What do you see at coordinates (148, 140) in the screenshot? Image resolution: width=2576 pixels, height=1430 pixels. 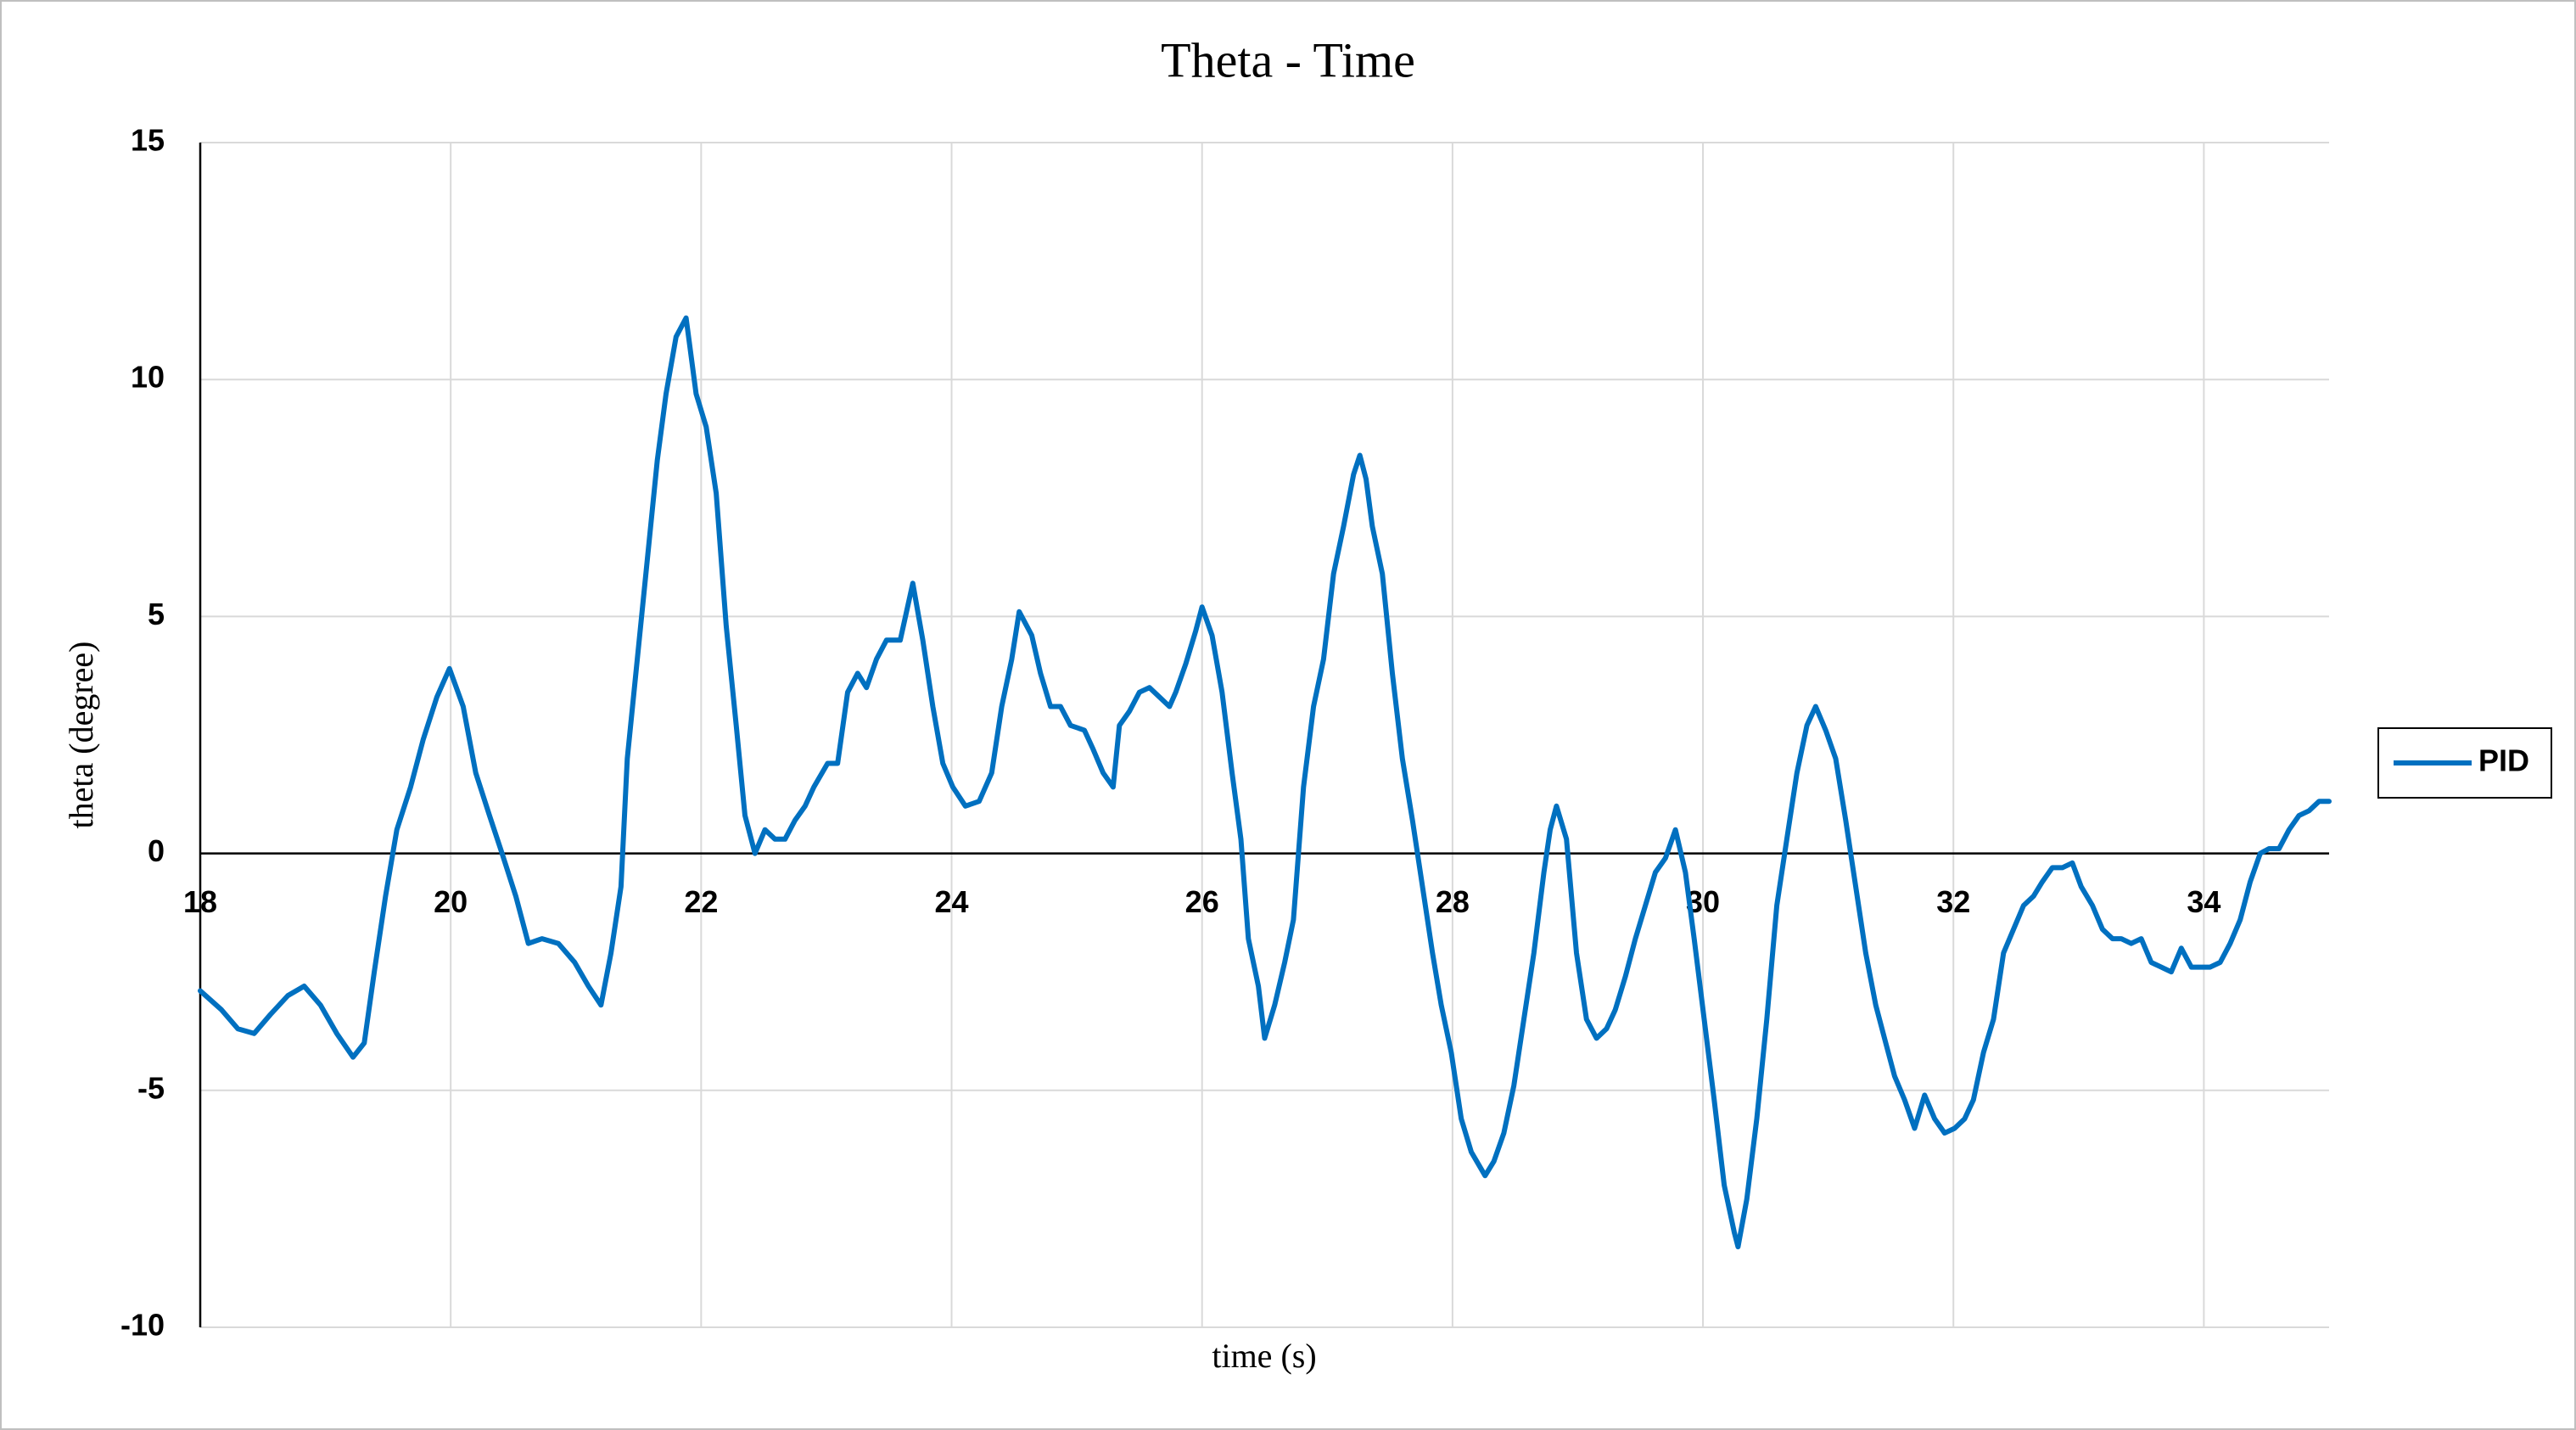 I see `y-tick-label: 15` at bounding box center [148, 140].